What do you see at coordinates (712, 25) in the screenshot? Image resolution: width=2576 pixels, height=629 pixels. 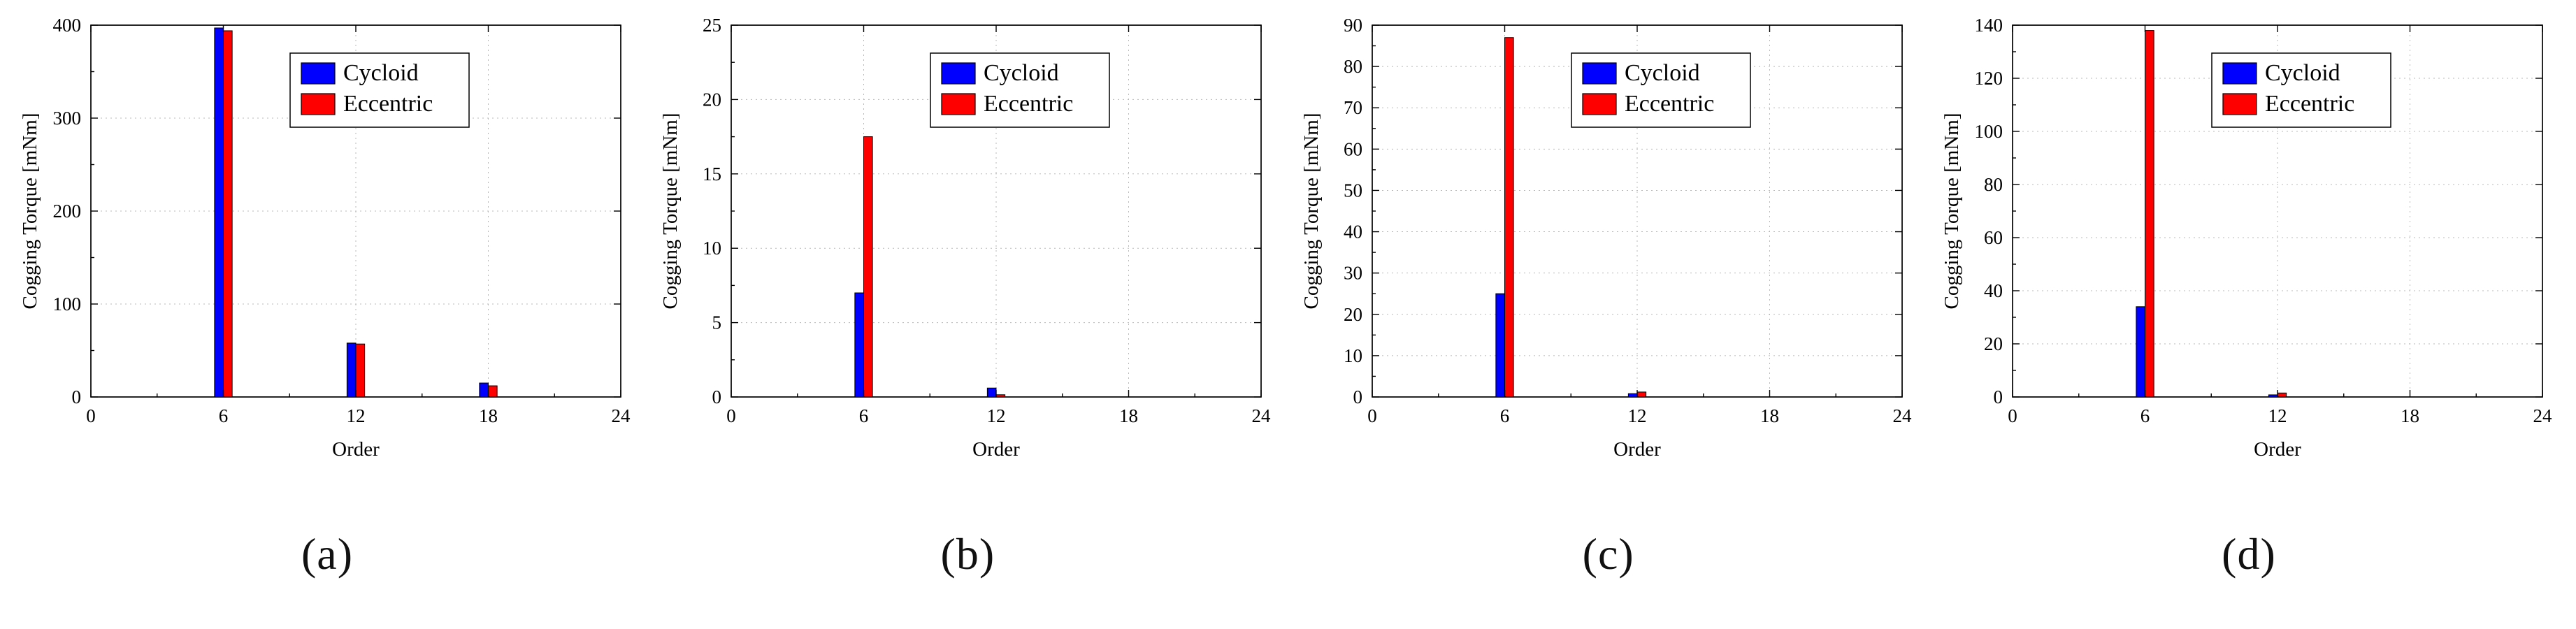 I see `y-tick-label: 25` at bounding box center [712, 25].